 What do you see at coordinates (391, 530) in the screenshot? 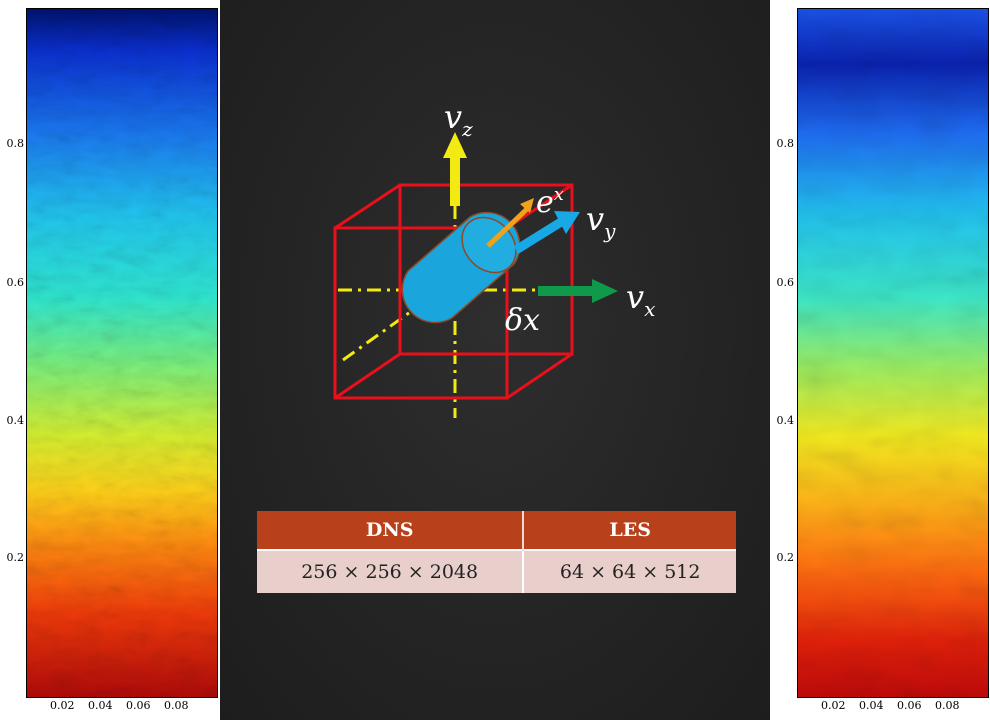
I see `table-header-dns: DNS` at bounding box center [391, 530].